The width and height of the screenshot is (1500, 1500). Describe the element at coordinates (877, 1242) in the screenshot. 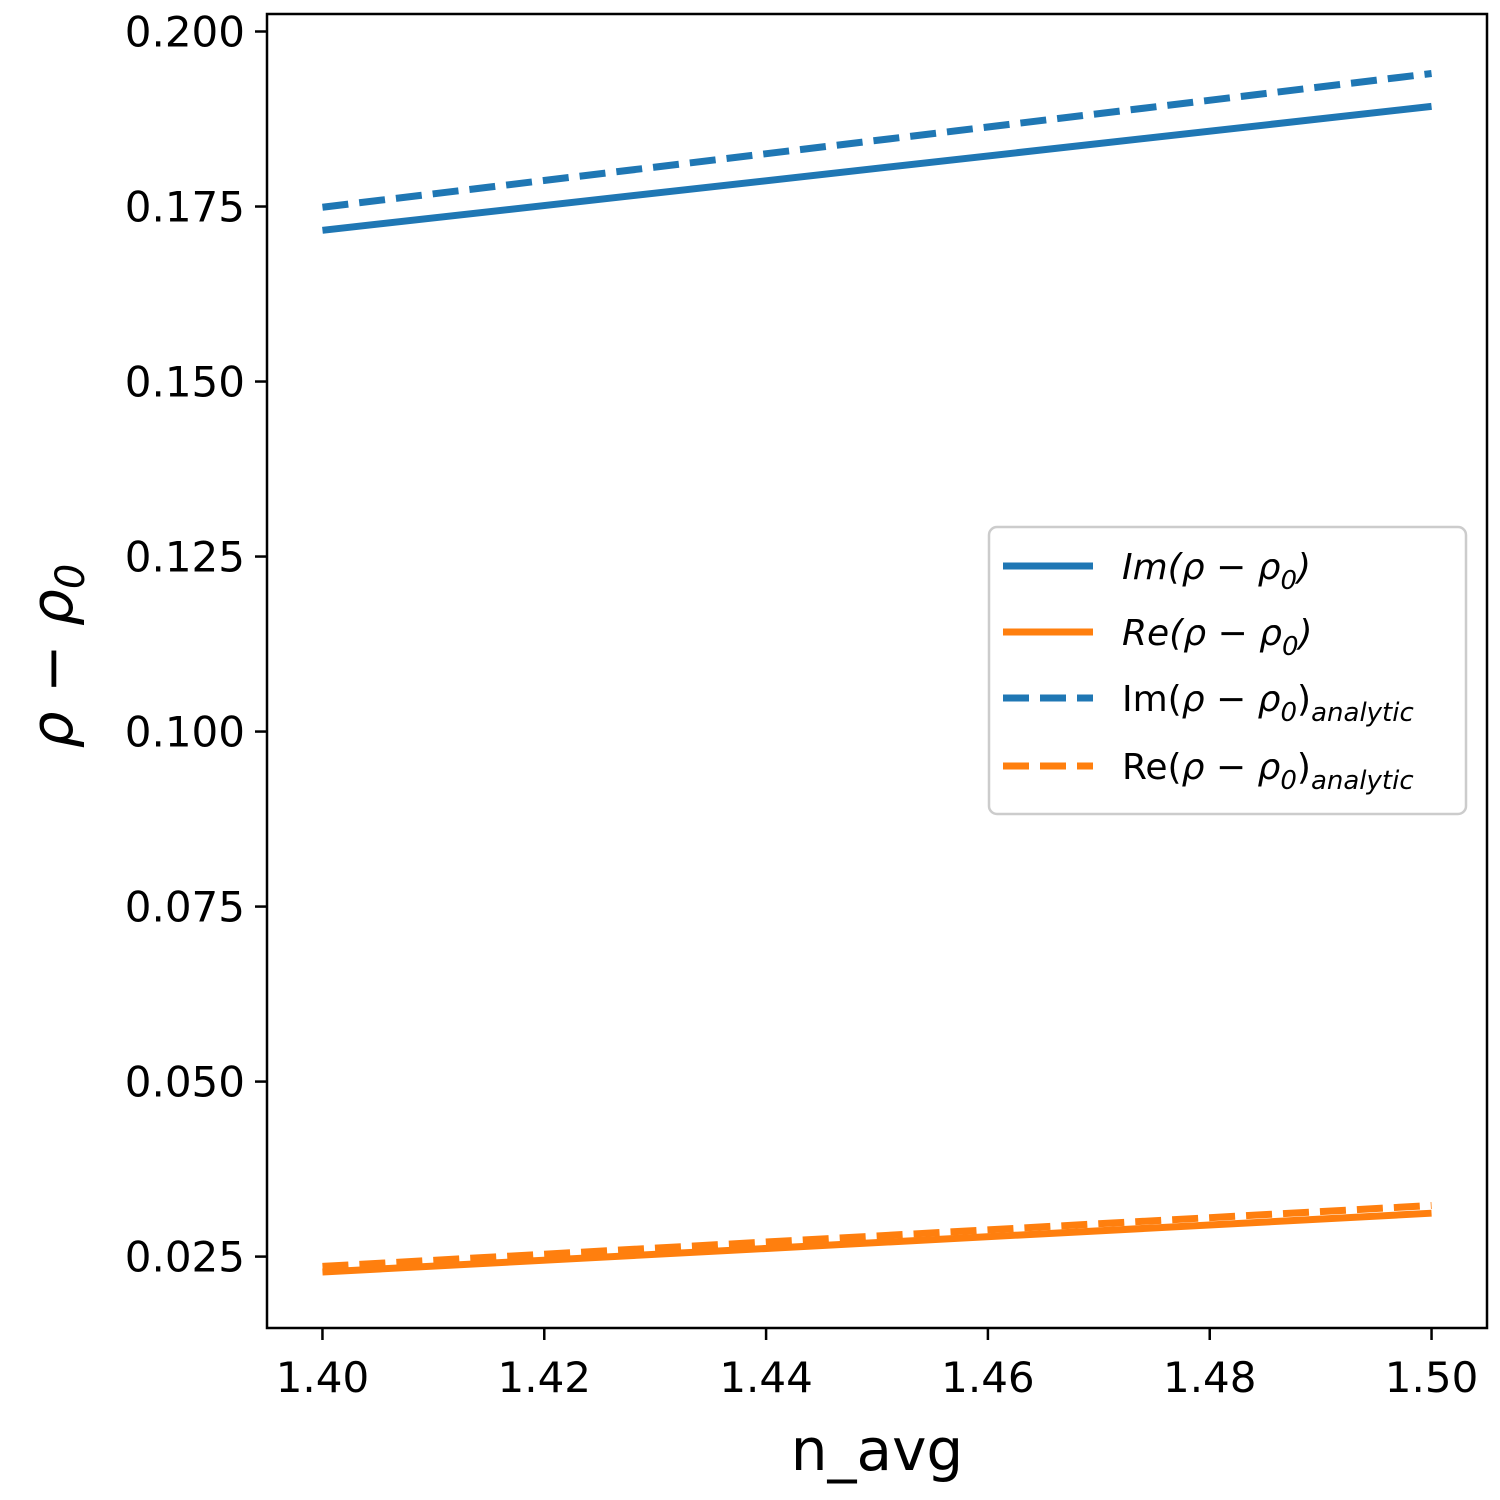

I see `series-line-re` at that location.